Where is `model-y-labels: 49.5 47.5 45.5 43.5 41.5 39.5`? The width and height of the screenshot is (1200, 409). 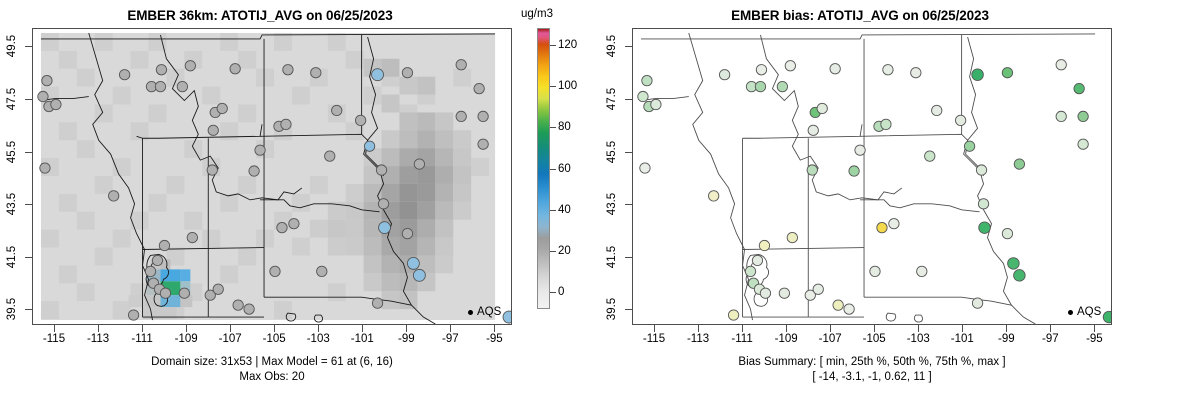 model-y-labels: 49.5 47.5 45.5 43.5 41.5 39.5 is located at coordinates (12, 176).